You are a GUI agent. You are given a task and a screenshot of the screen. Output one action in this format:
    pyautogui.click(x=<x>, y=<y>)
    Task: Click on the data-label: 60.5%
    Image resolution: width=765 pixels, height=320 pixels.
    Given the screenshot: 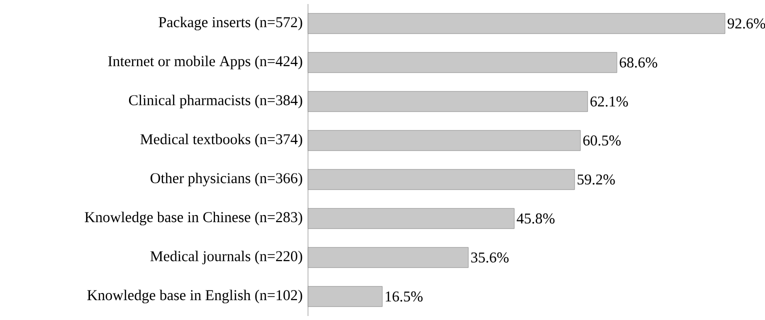 What is the action you would take?
    pyautogui.click(x=602, y=140)
    